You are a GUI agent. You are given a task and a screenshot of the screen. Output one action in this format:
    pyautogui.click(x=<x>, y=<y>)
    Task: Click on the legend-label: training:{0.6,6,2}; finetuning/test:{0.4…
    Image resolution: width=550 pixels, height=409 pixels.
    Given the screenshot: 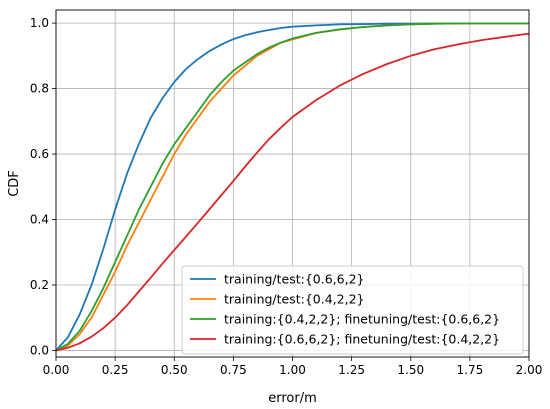 What is the action you would take?
    pyautogui.click(x=362, y=339)
    